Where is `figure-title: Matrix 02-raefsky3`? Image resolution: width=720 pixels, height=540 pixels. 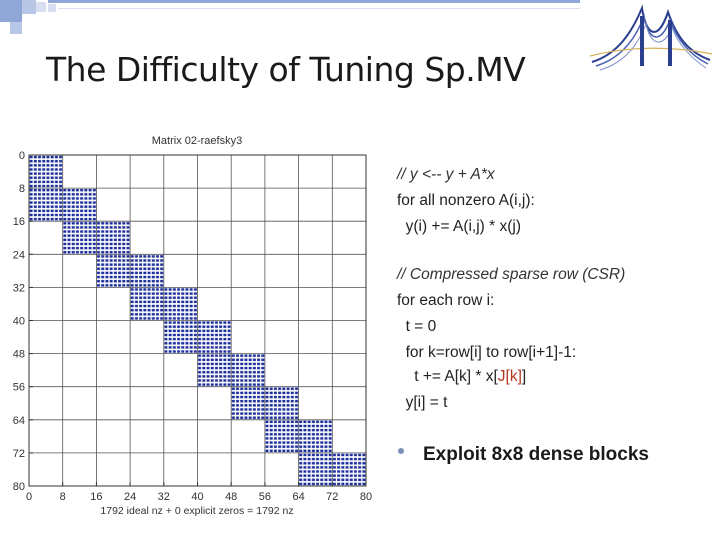 figure-title: Matrix 02-raefsky3 is located at coordinates (197, 141).